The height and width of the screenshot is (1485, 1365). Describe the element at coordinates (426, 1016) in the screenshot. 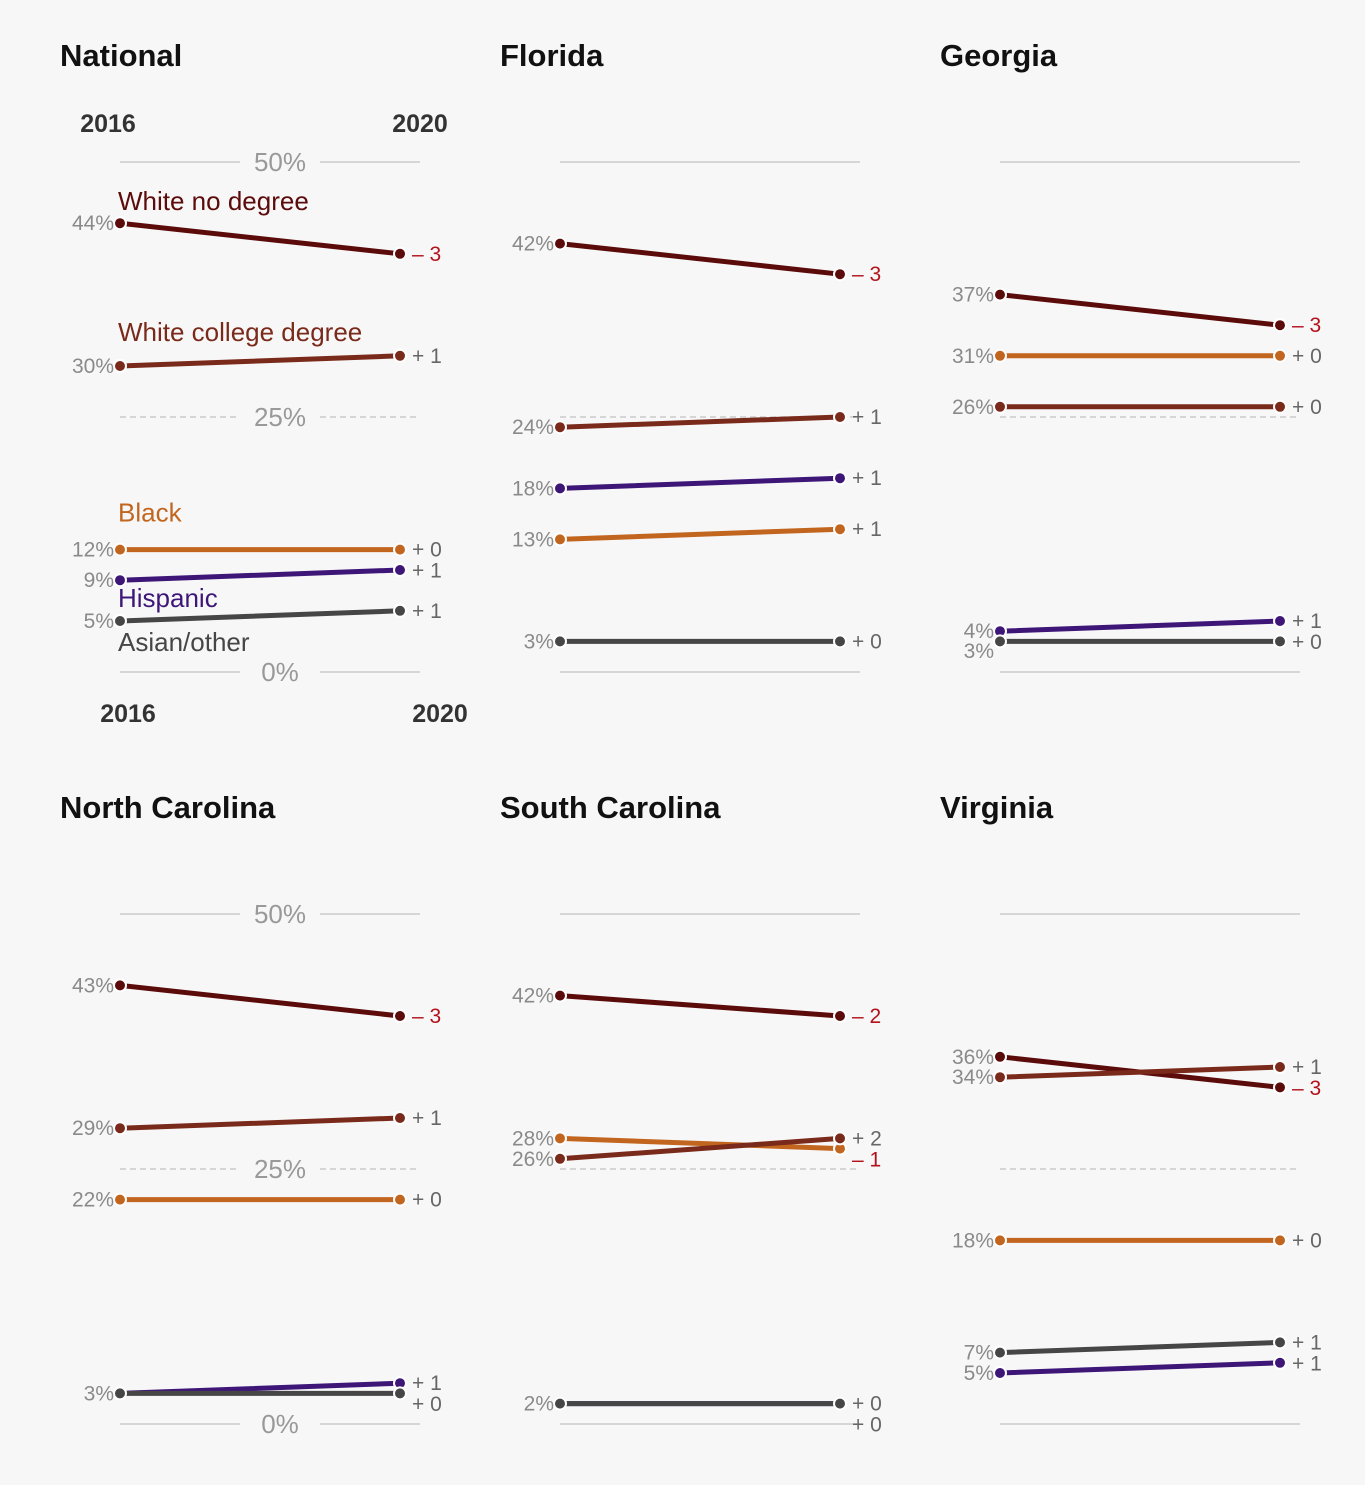

I see `change-label-north-carolina-white_no_degree: – 3` at that location.